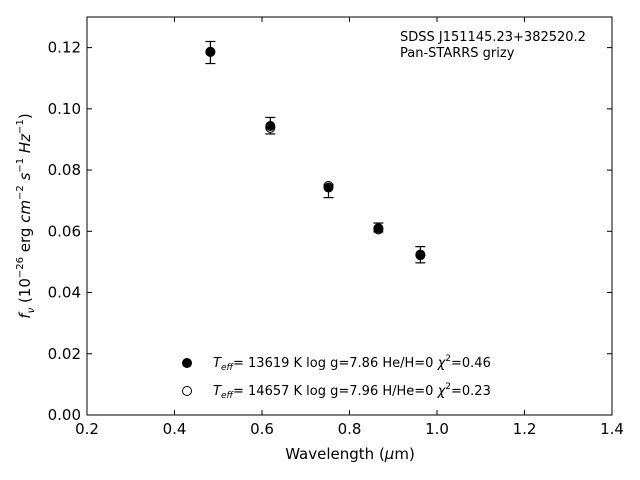  What do you see at coordinates (64, 354) in the screenshot?
I see `y-tick-label: 0.02` at bounding box center [64, 354].